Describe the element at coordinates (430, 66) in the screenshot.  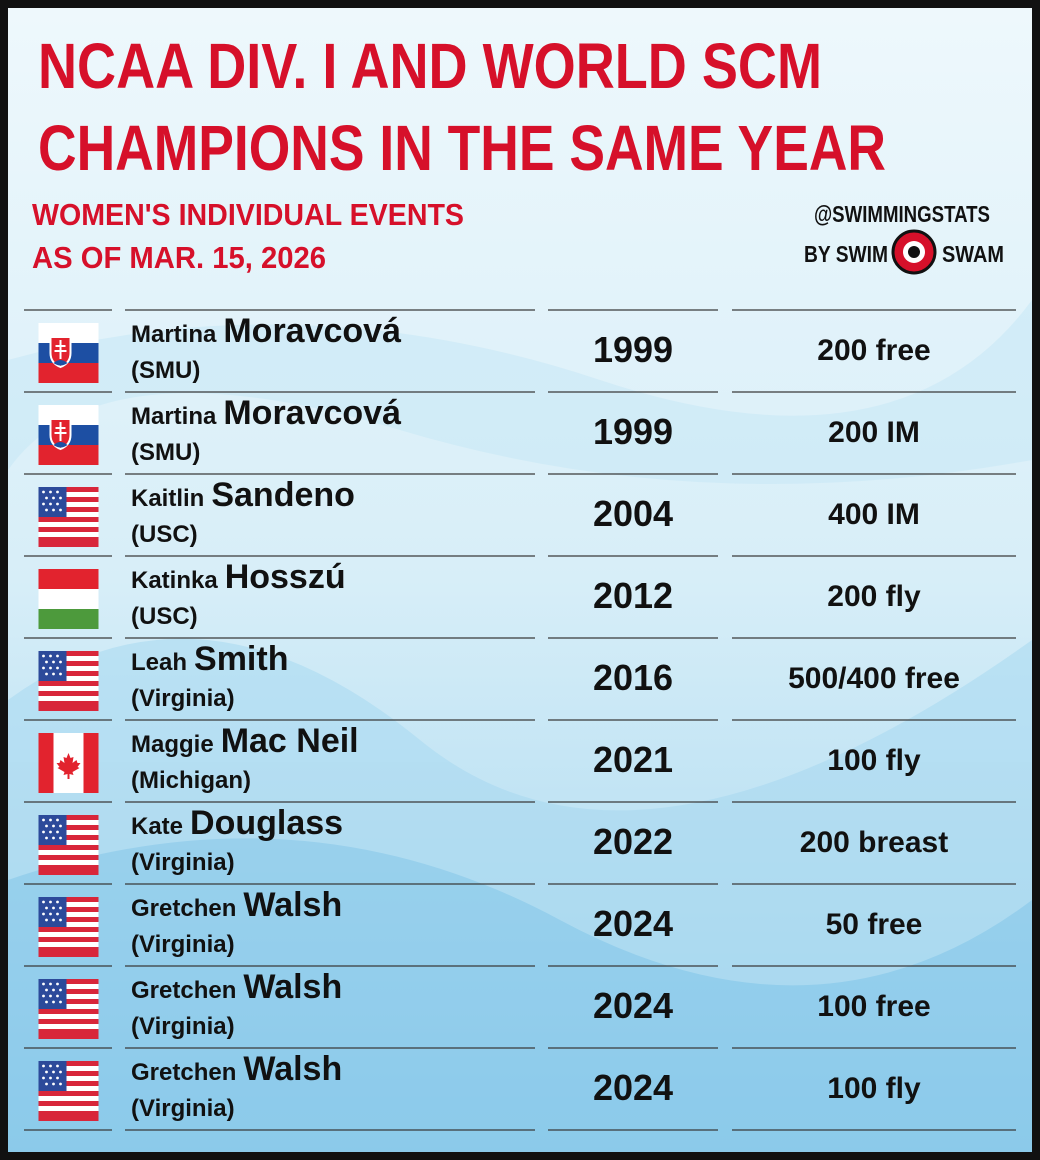
I see `title: NCAA DIV. I AND WORLD SCM` at that location.